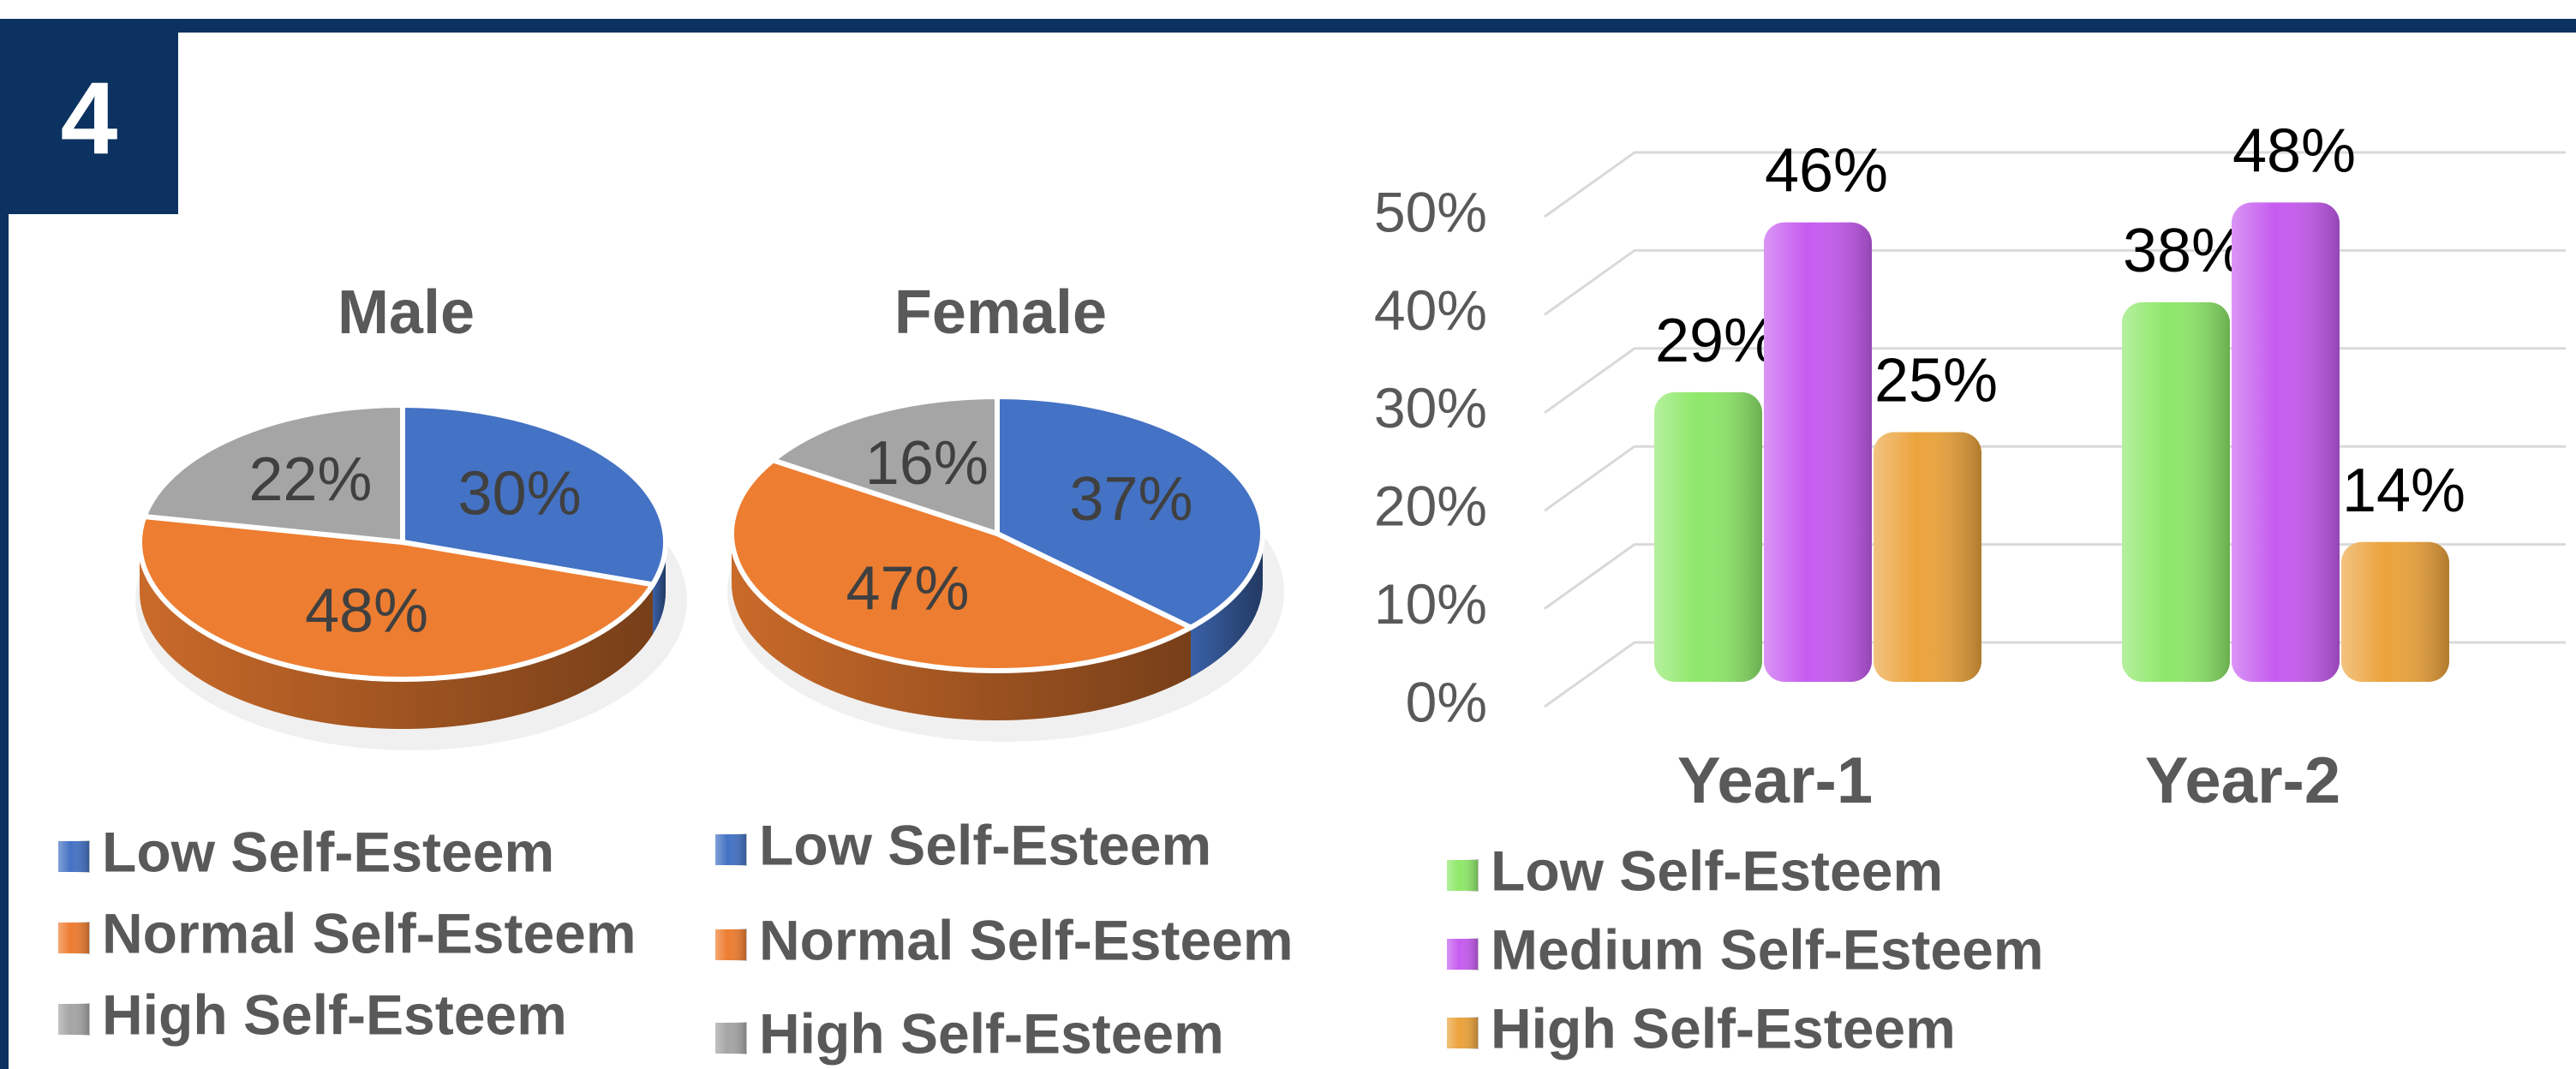 The height and width of the screenshot is (1069, 2576). Describe the element at coordinates (1130, 499) in the screenshot. I see `data-label: 37%` at that location.